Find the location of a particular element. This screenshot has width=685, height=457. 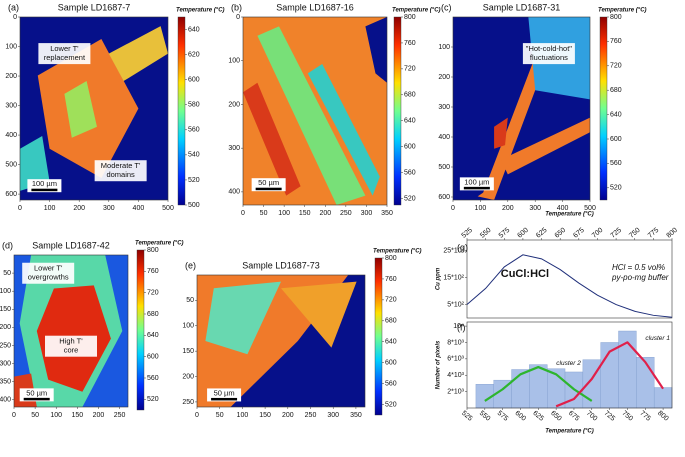

x-tick-label: 50 is located at coordinates (220, 415).